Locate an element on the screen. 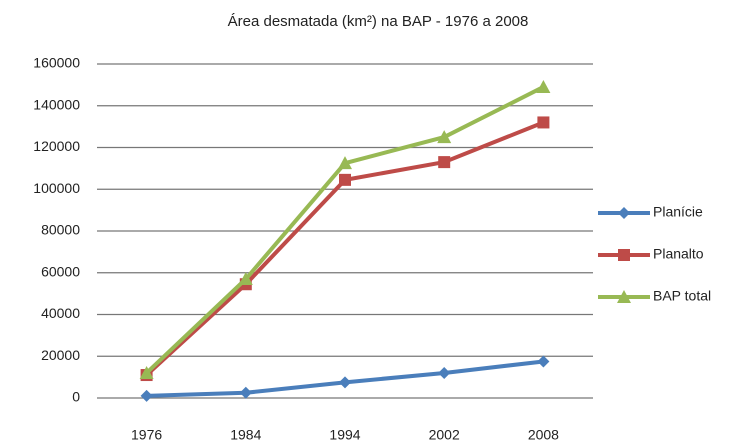  x-tick-label: 1984 is located at coordinates (245, 434).